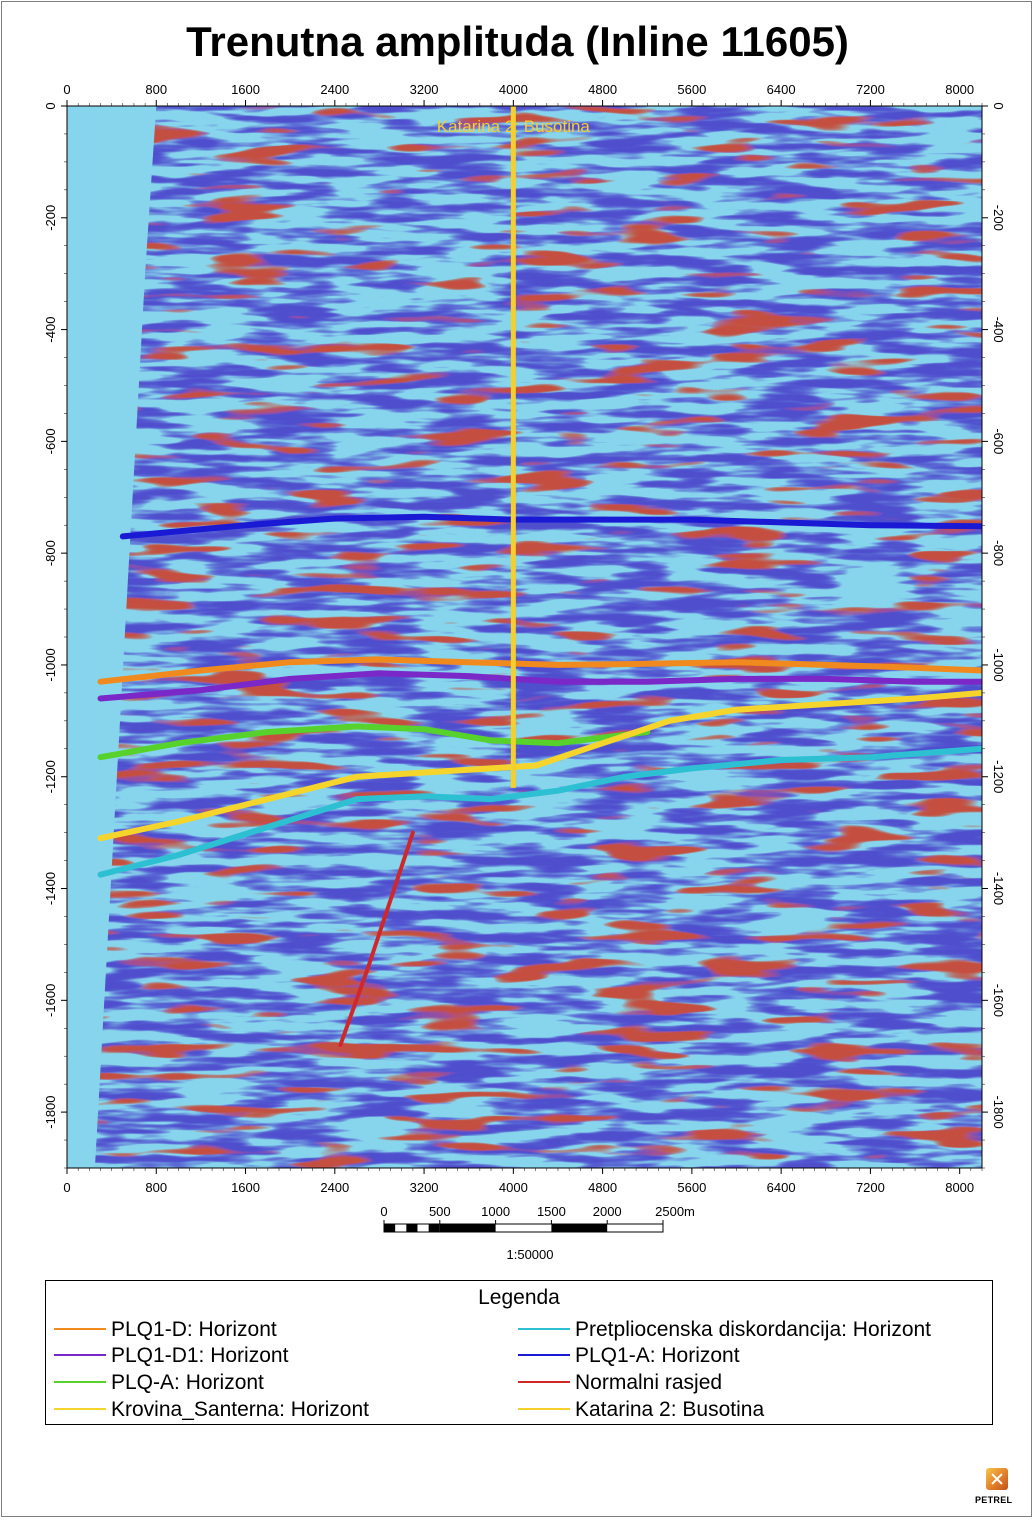 The image size is (1035, 1520). I want to click on y-tick-label-left: -600, so click(50, 441).